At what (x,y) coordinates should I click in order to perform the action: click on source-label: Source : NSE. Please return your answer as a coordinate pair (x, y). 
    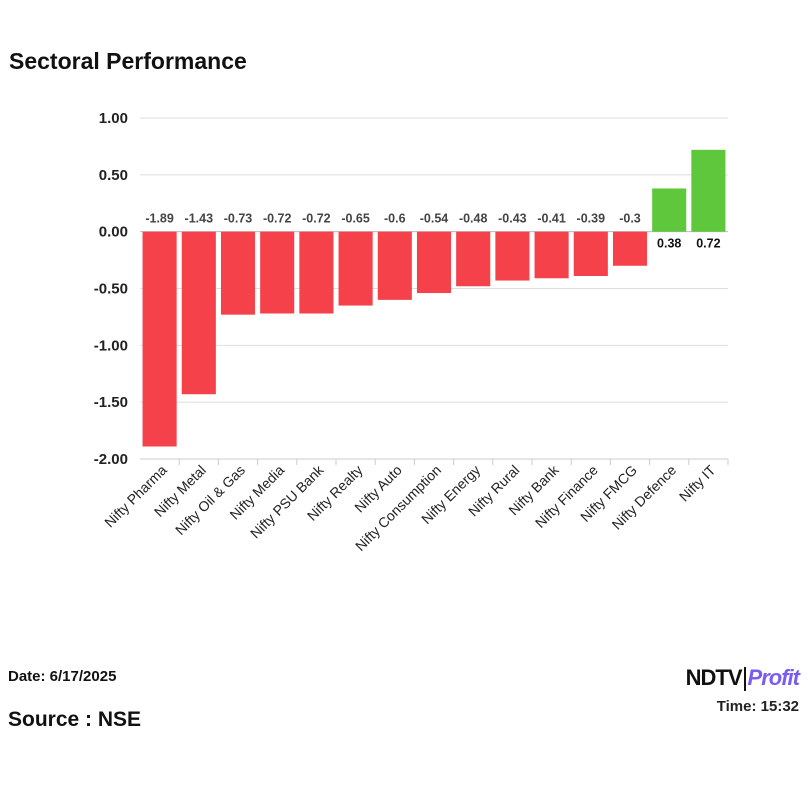
    Looking at the image, I should click on (75, 719).